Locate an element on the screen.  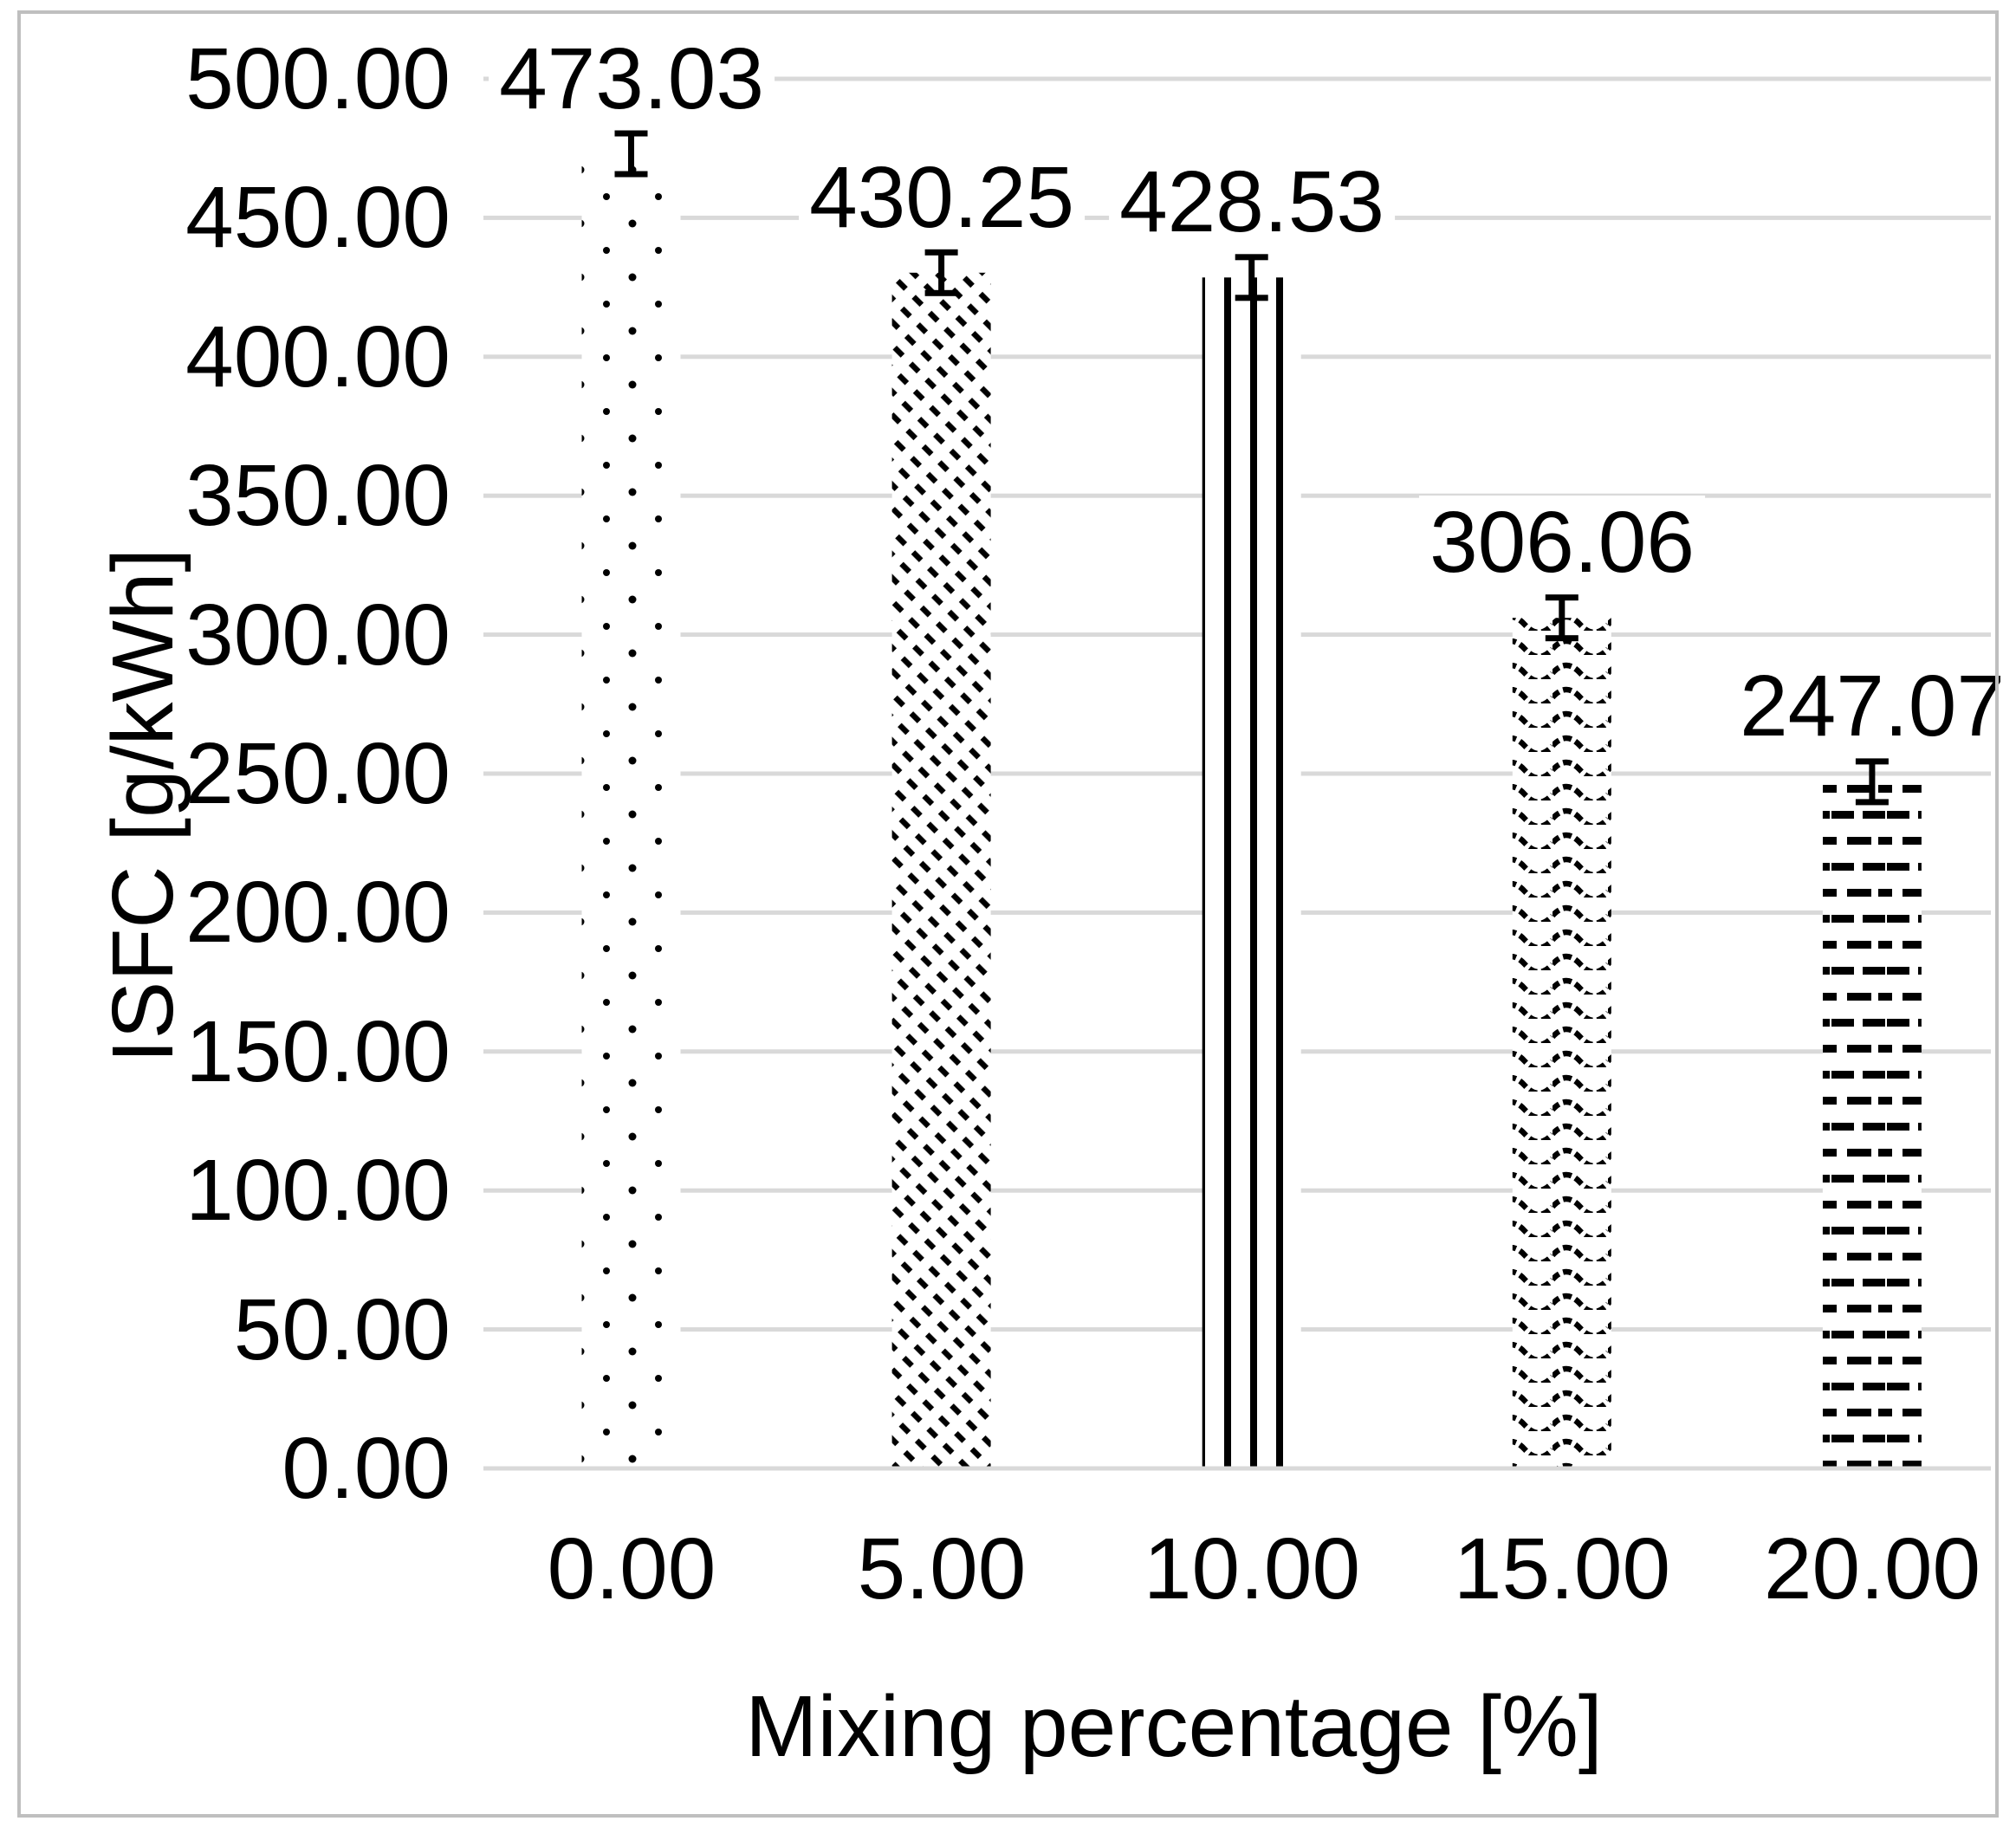
y-tick-label: 350.00 is located at coordinates (318, 495).